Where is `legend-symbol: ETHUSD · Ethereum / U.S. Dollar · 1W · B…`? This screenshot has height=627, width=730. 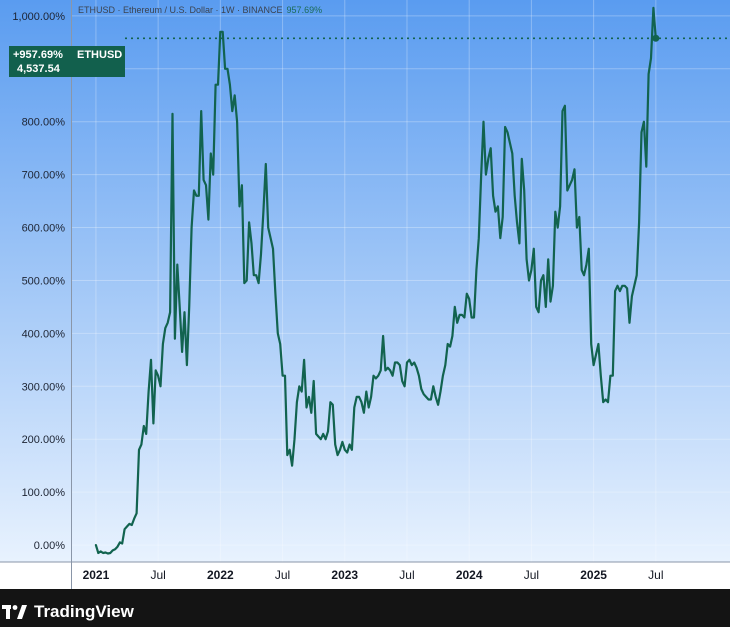 legend-symbol: ETHUSD · Ethereum / U.S. Dollar · 1W · B… is located at coordinates (180, 10).